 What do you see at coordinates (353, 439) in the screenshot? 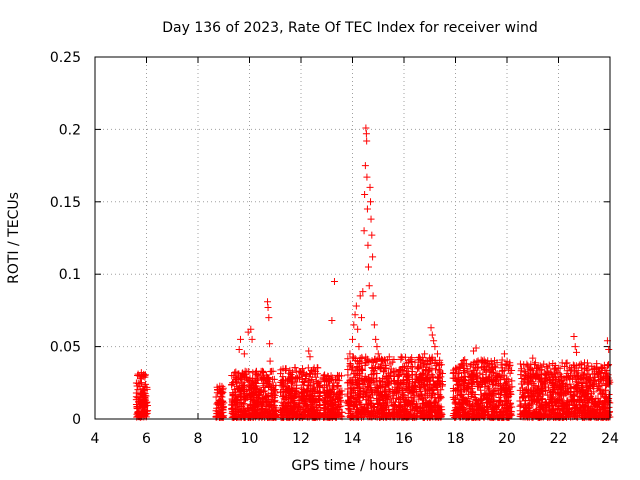
I see `x-tick-label: 14` at bounding box center [353, 439].